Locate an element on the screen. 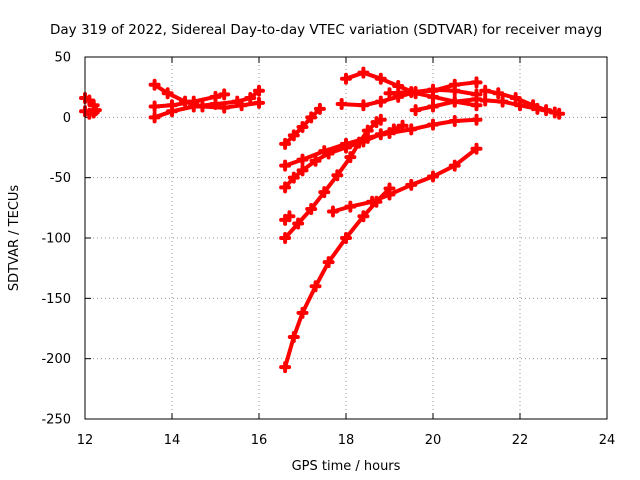 Image resolution: width=640 pixels, height=480 pixels. x-axis-label: GPS time / hours is located at coordinates (346, 466).